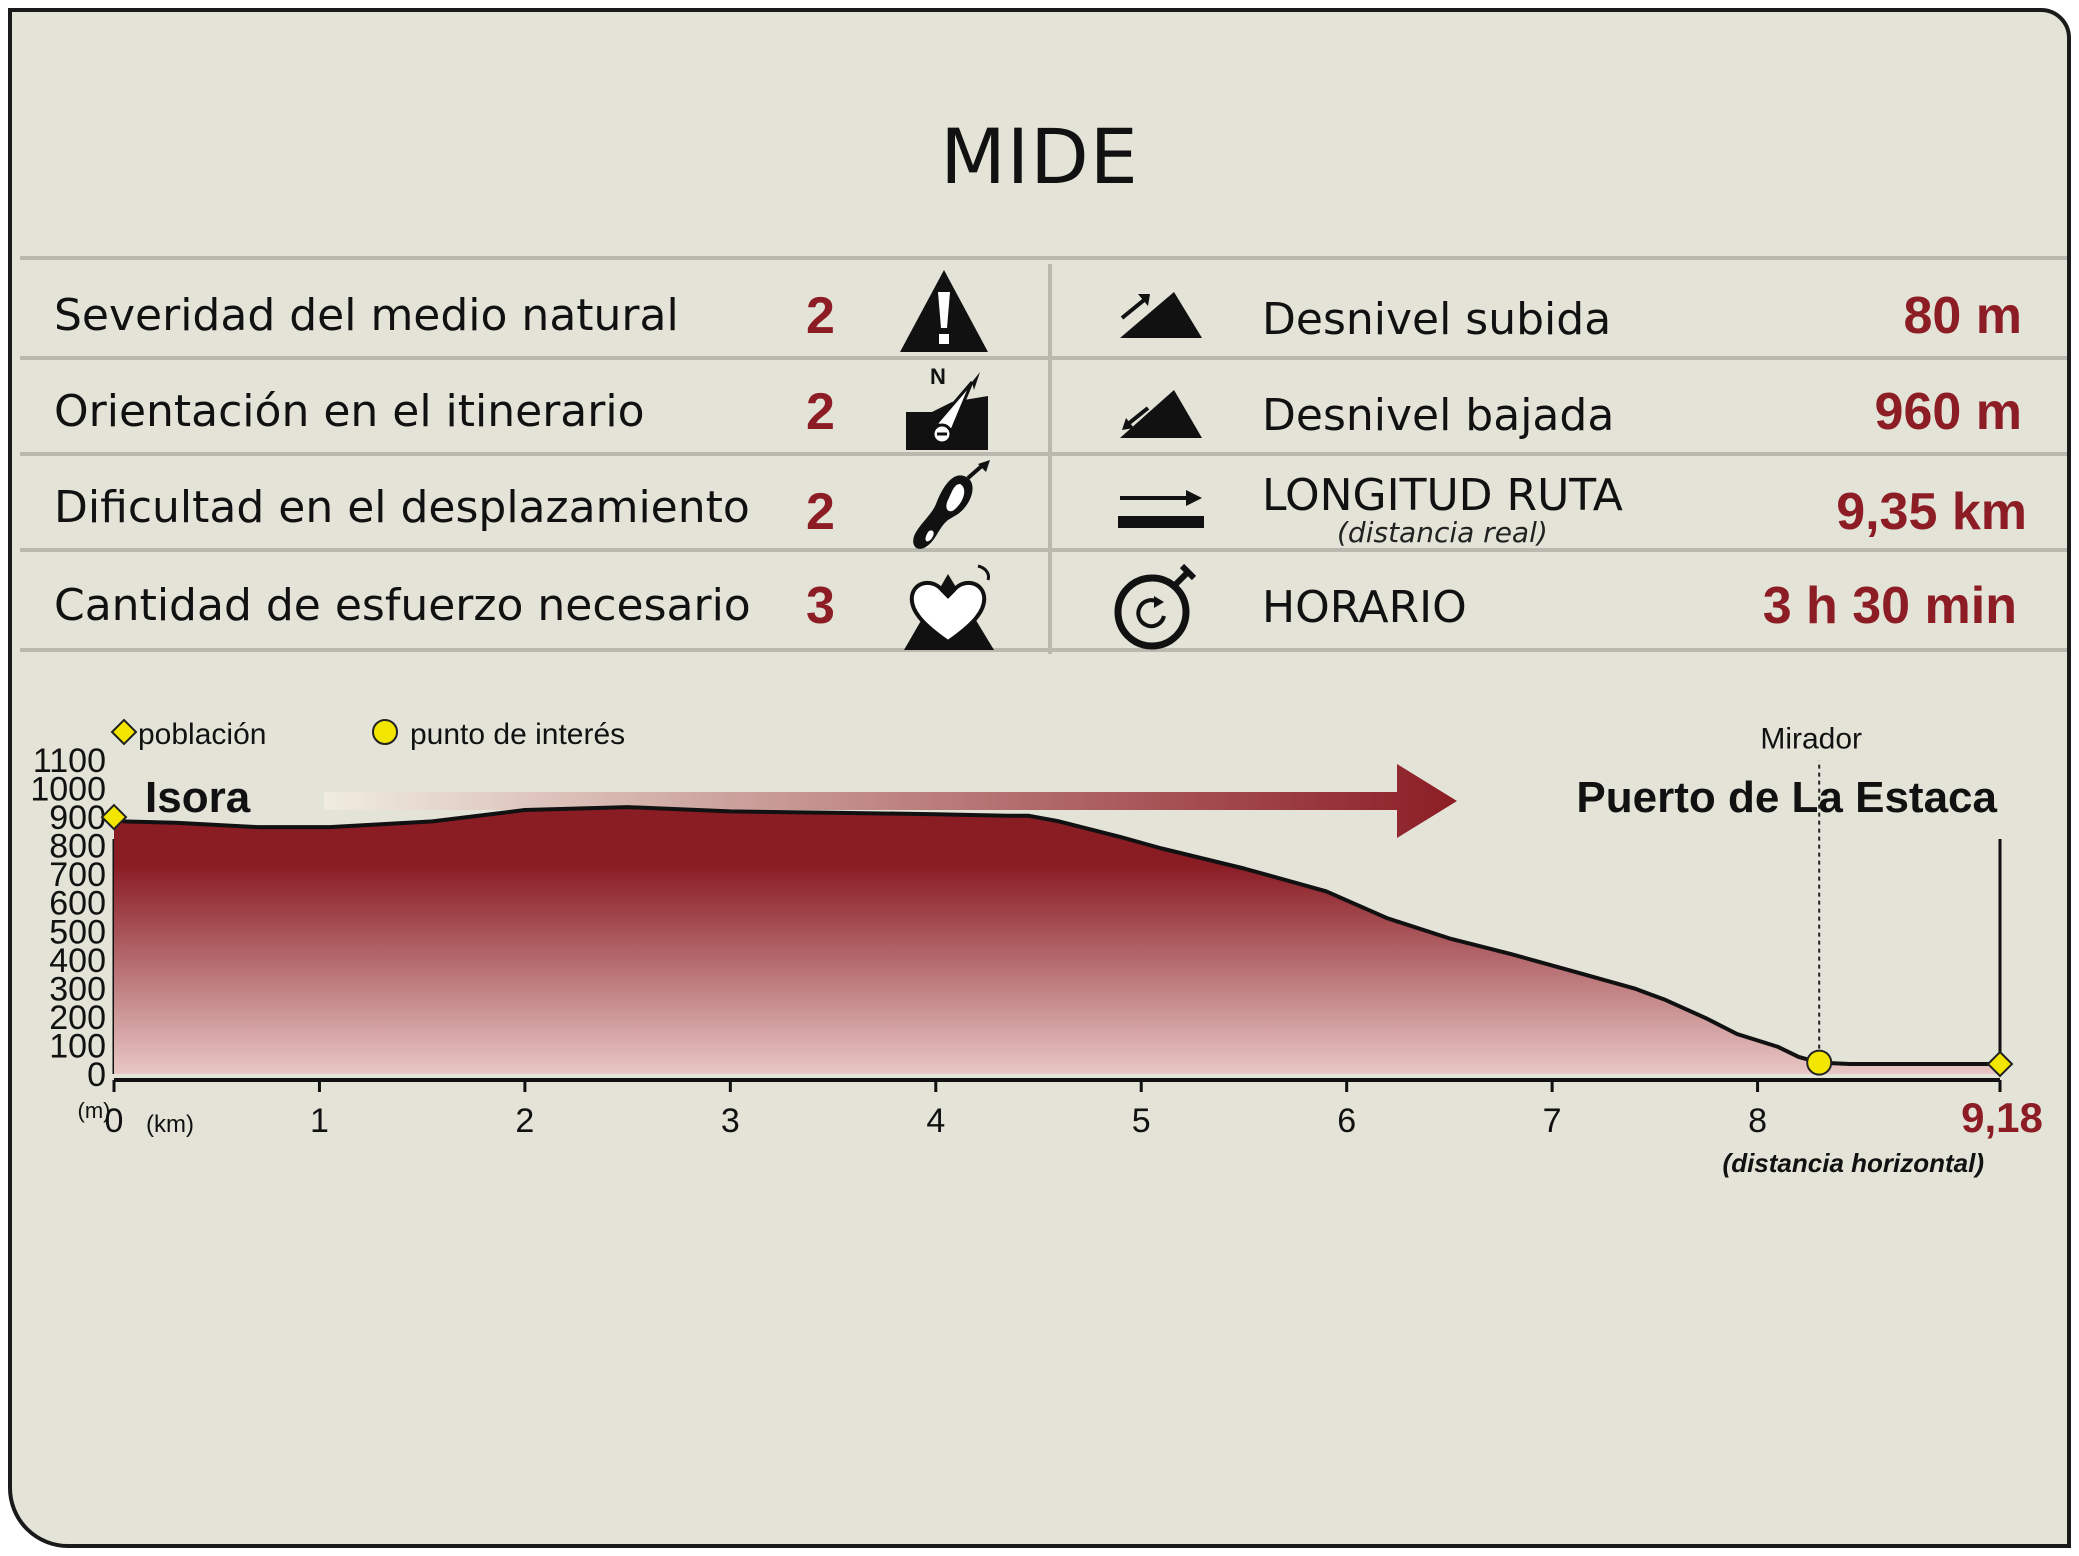  I want to click on y-tick-label: 600, so click(77, 904).